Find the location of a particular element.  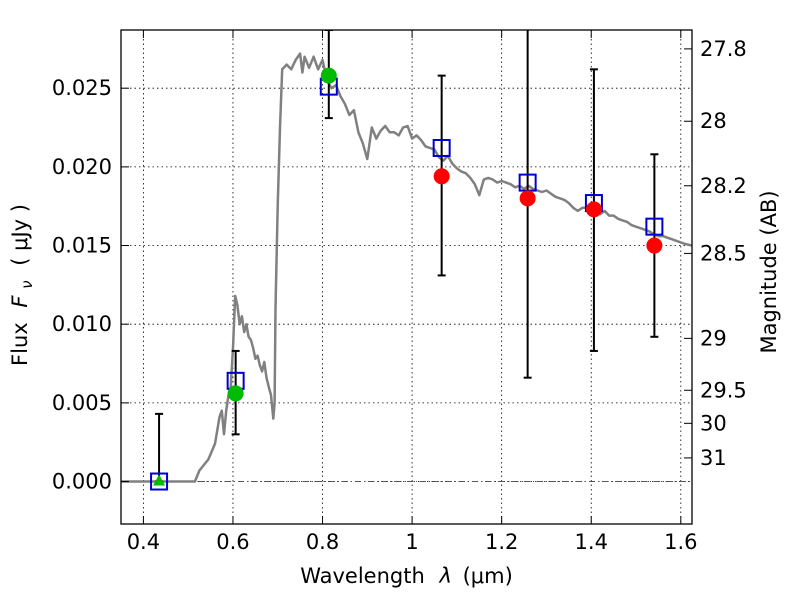

x-axis-symbol: λ is located at coordinates (444, 576).